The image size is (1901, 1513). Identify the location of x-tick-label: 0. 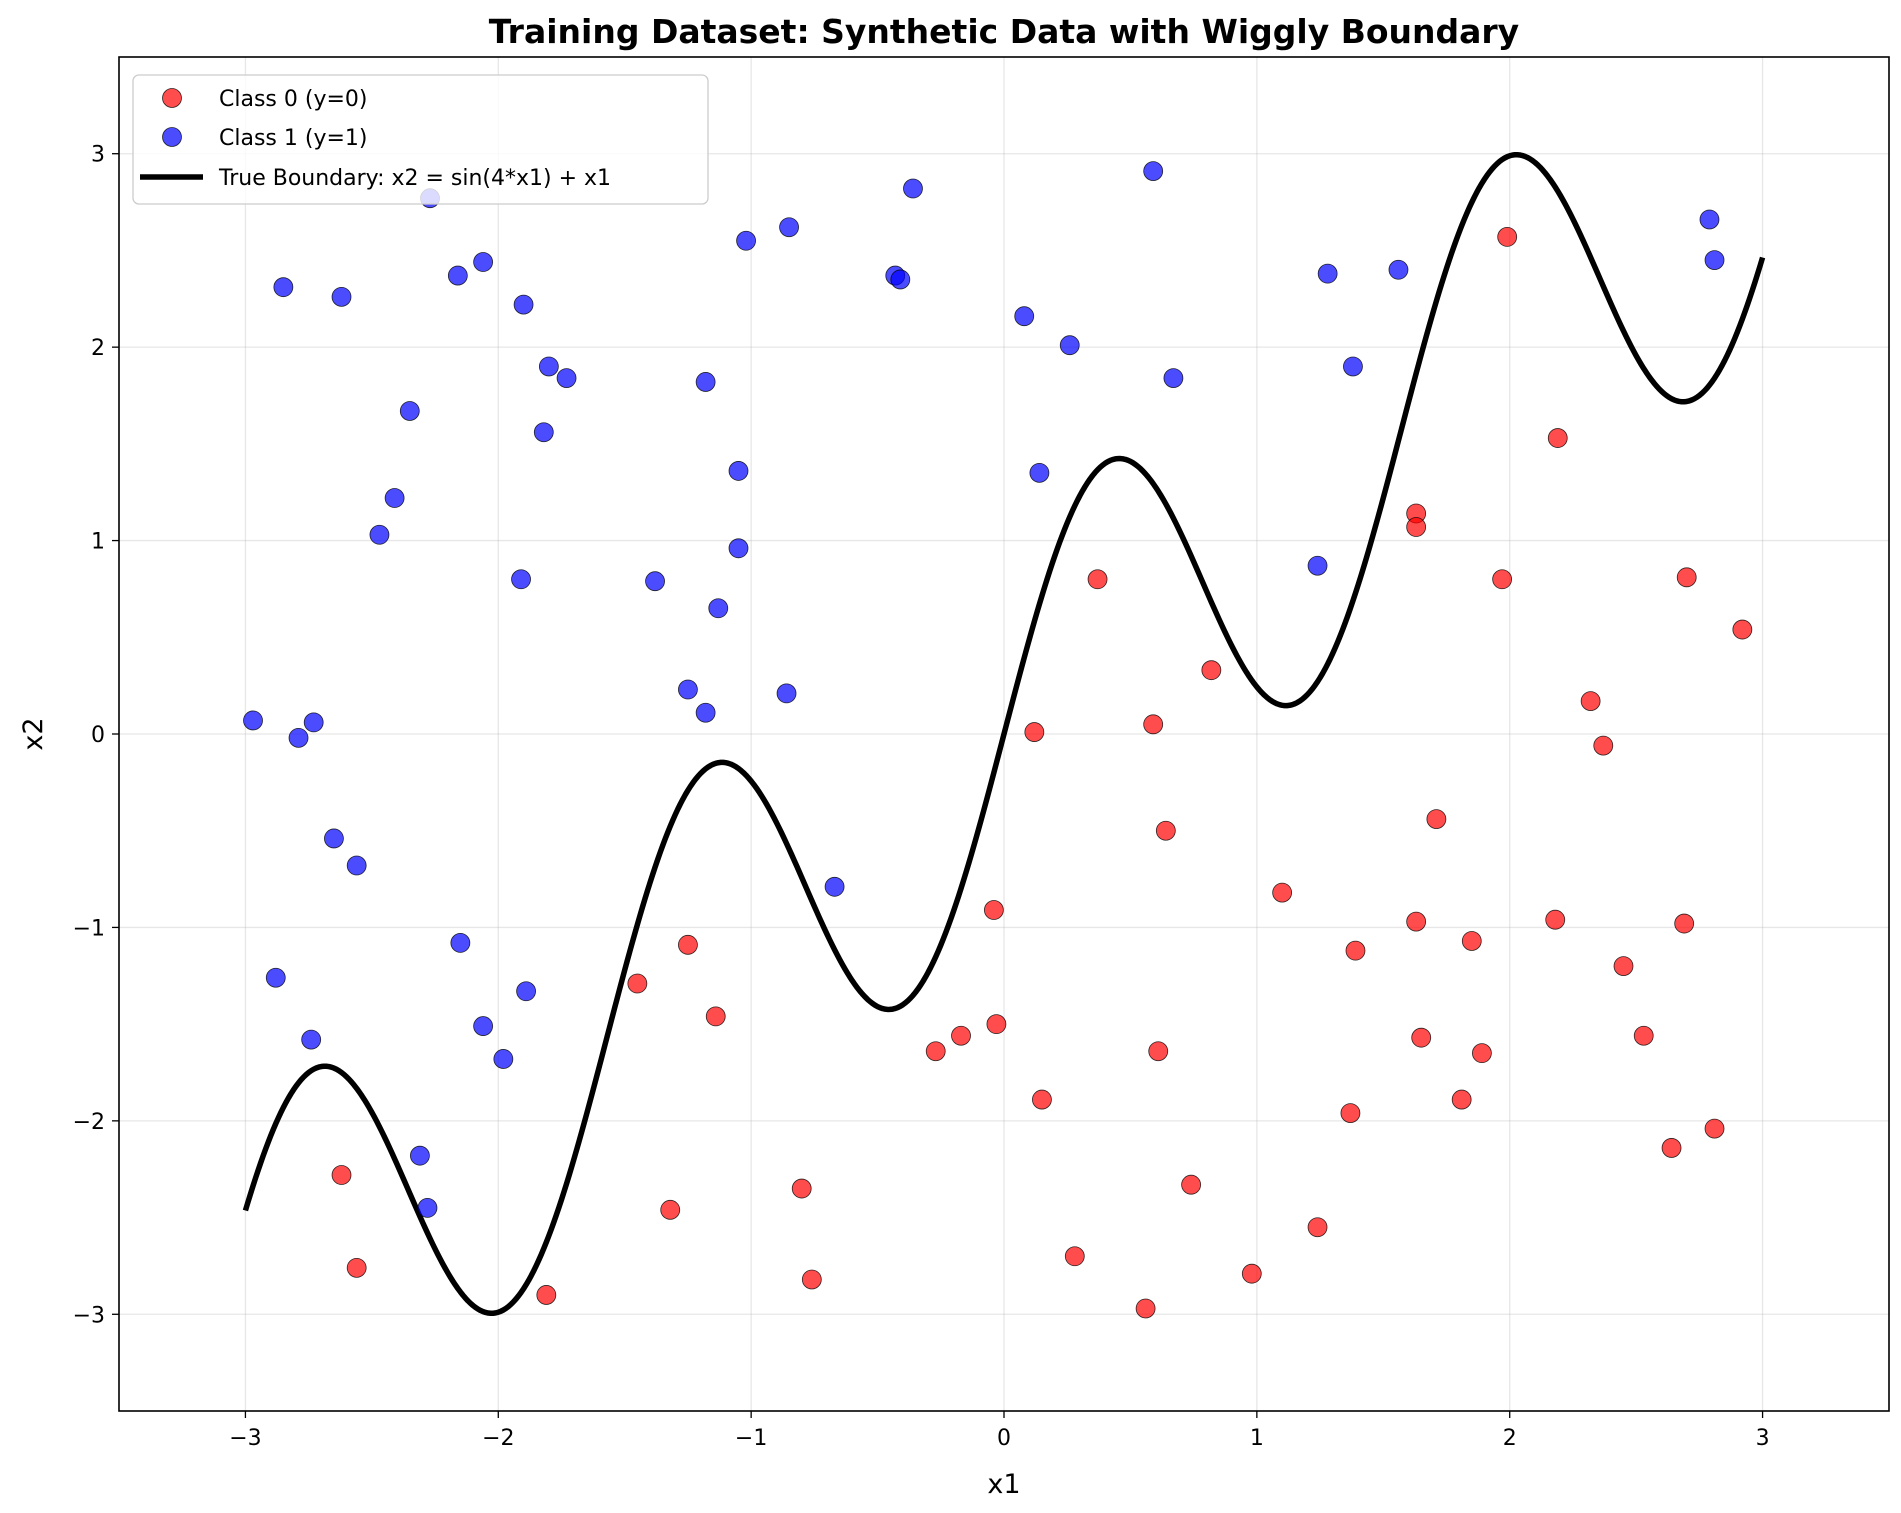
(1004, 1438).